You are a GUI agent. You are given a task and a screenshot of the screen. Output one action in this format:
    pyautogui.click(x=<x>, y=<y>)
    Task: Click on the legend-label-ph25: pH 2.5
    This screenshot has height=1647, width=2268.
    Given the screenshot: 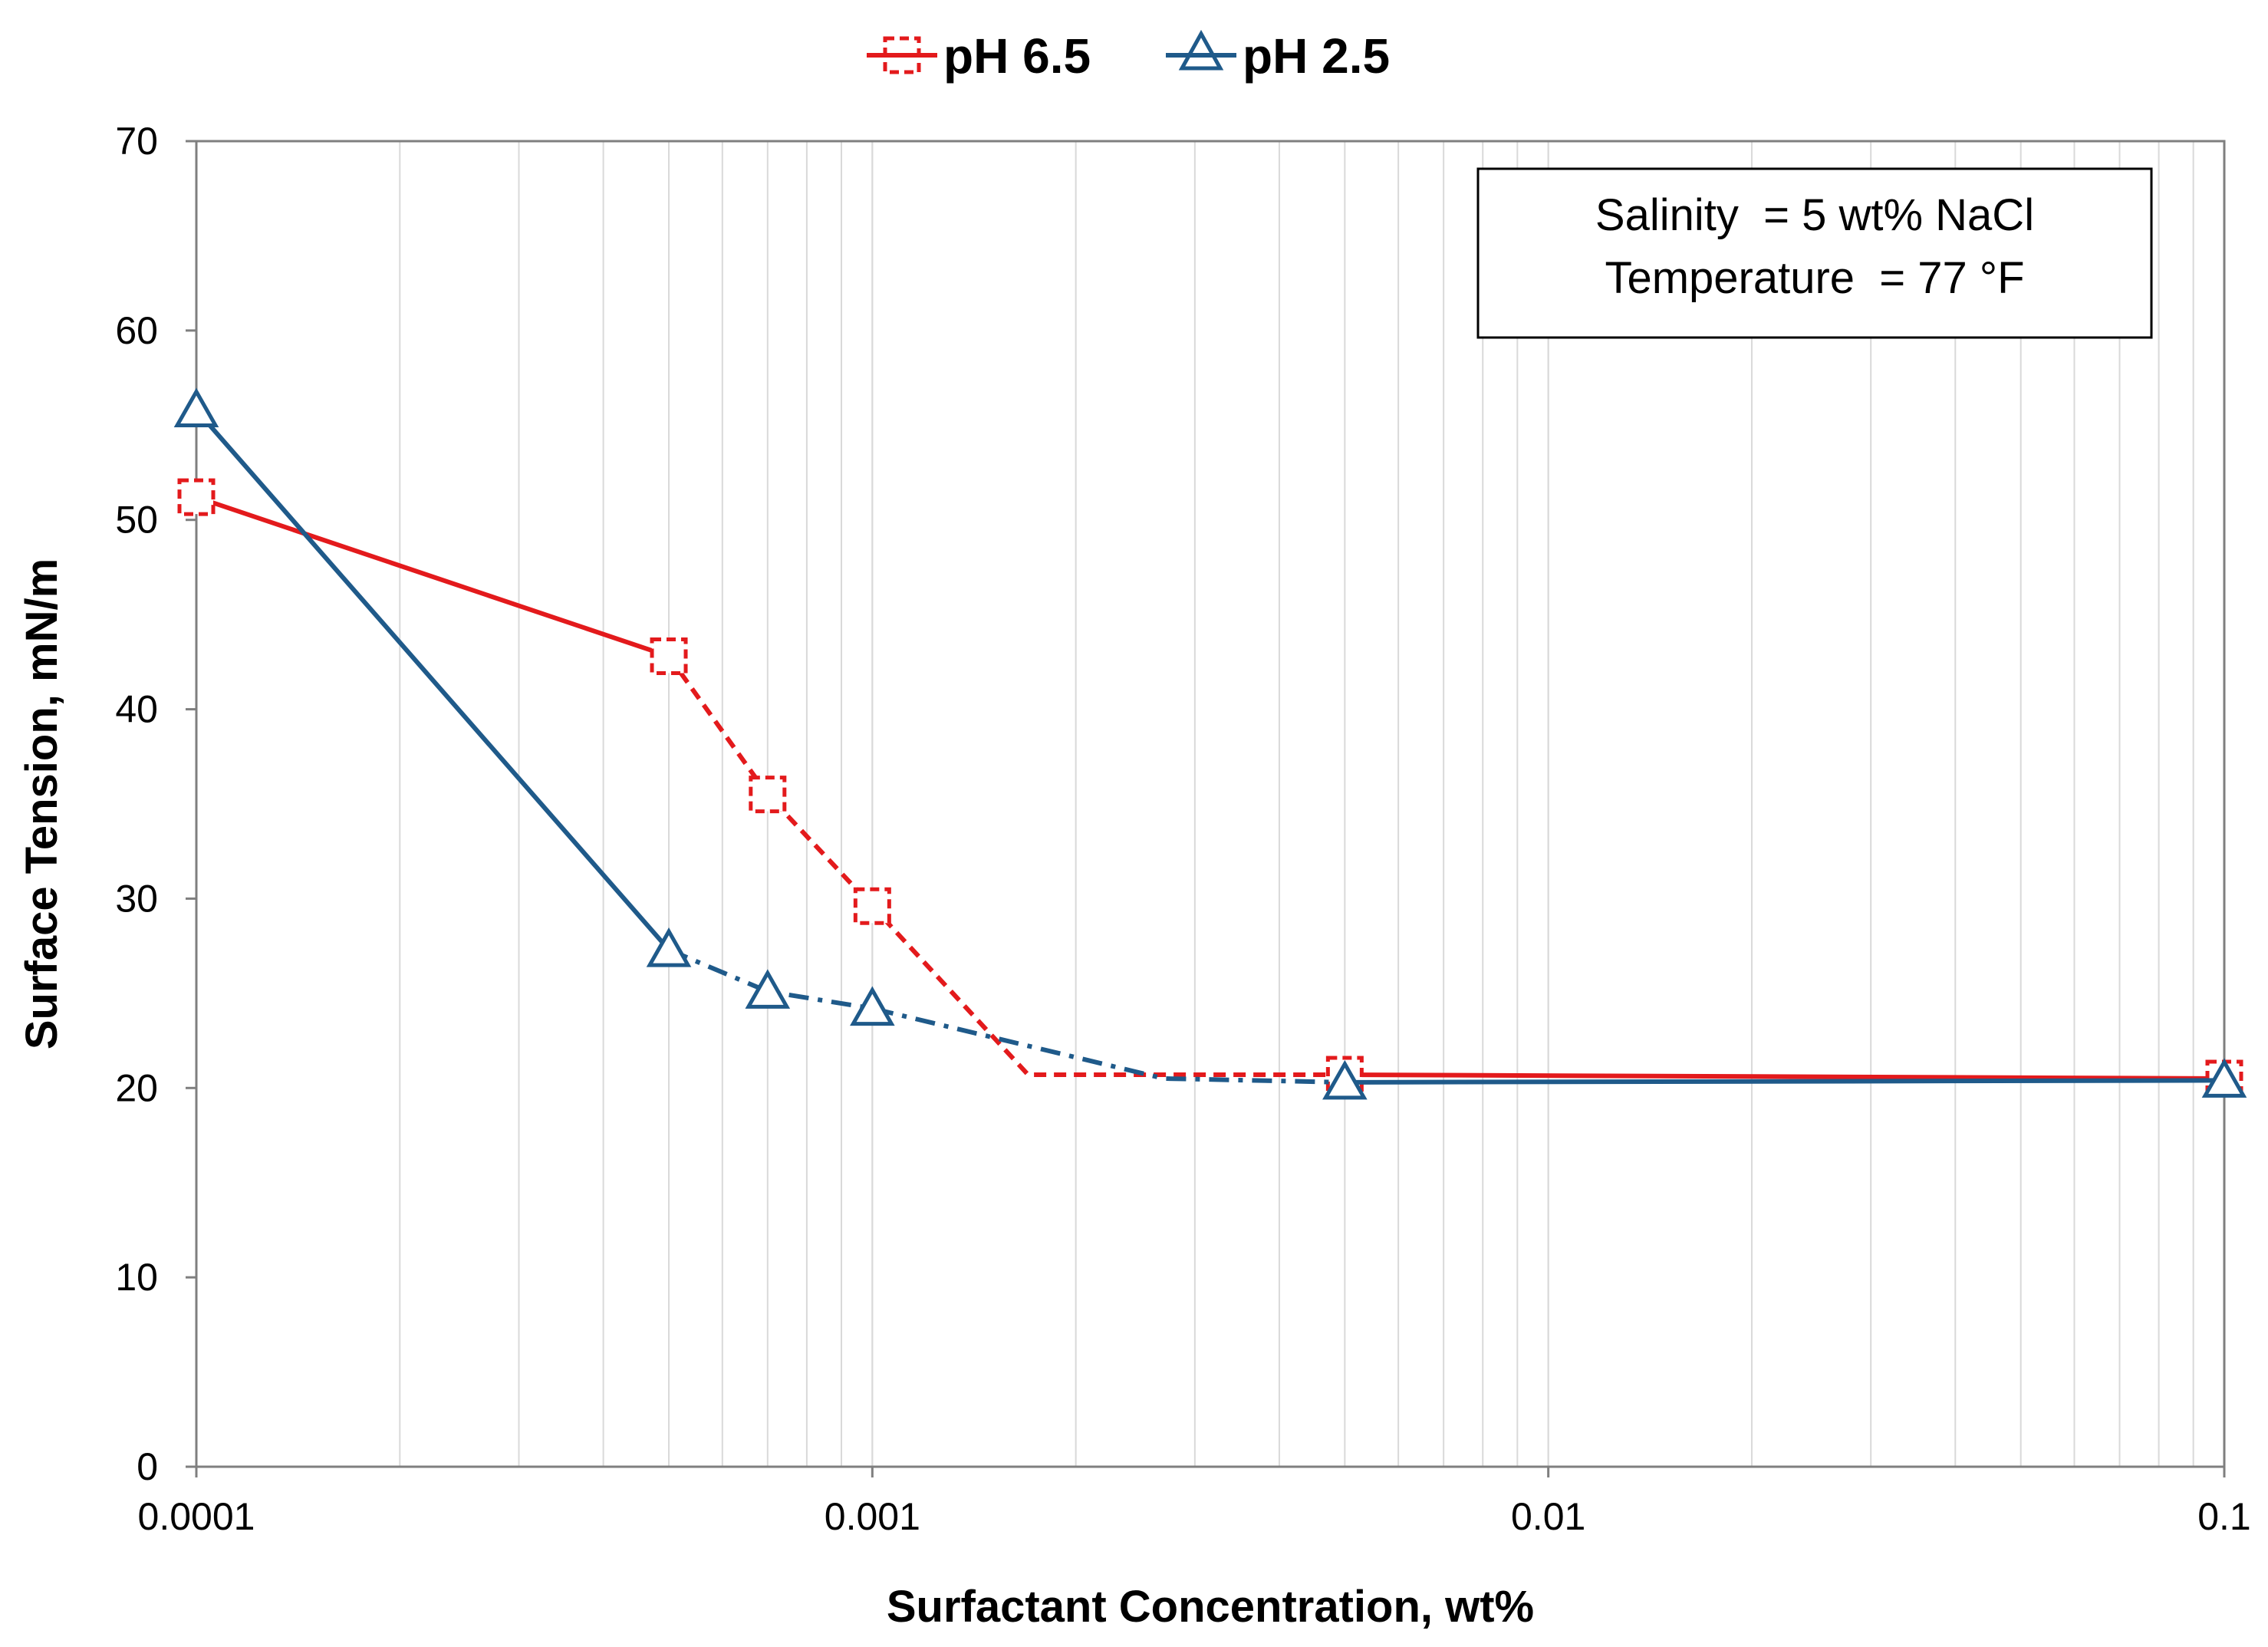 What is the action you would take?
    pyautogui.click(x=1317, y=56)
    